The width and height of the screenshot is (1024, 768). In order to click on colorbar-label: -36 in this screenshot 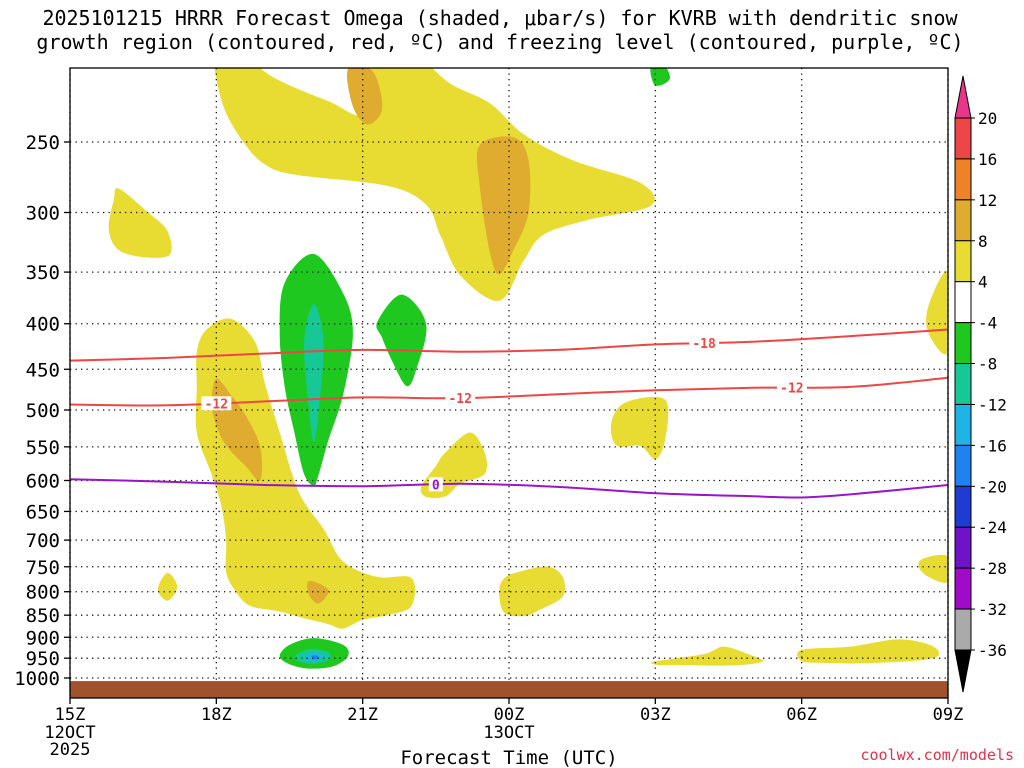, I will do `click(992, 650)`.